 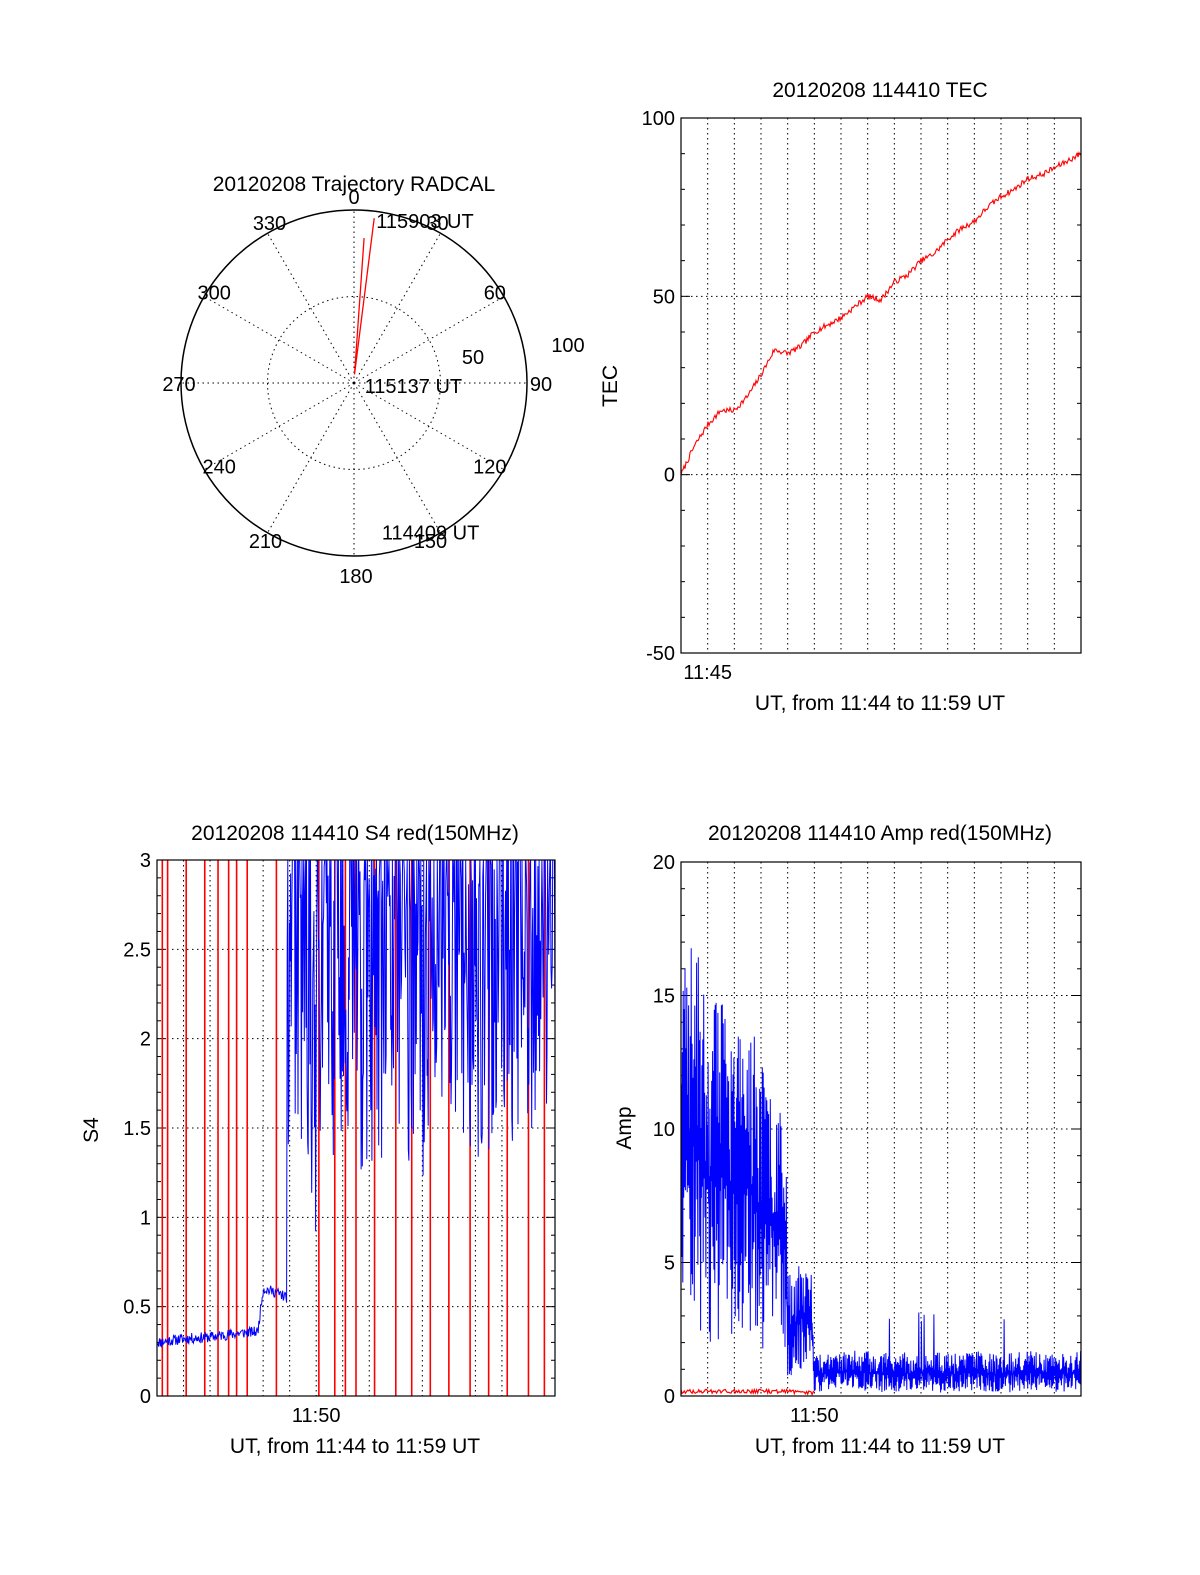 I want to click on trajectory-annotation: 115903 UT, so click(x=424, y=222).